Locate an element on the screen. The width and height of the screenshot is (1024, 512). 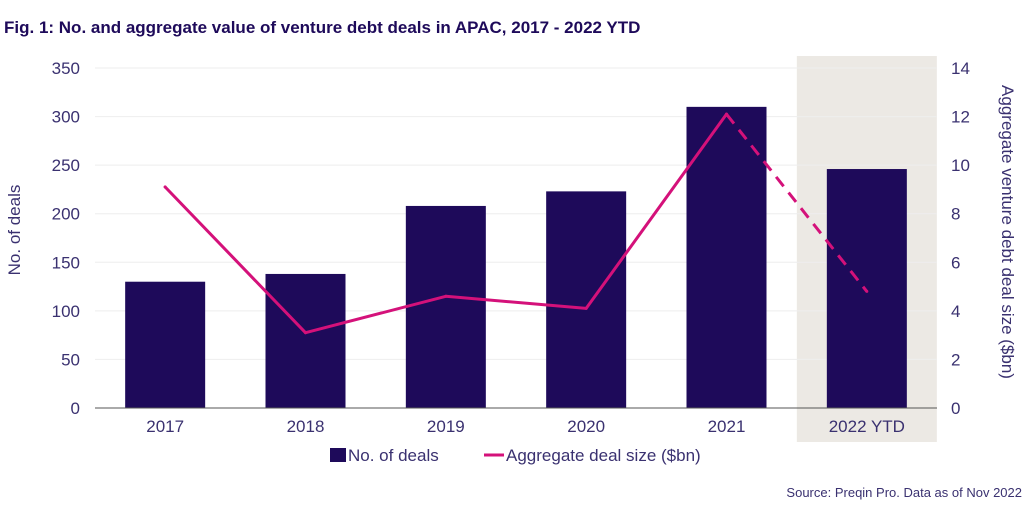
y-tick-label: 0 is located at coordinates (75, 408).